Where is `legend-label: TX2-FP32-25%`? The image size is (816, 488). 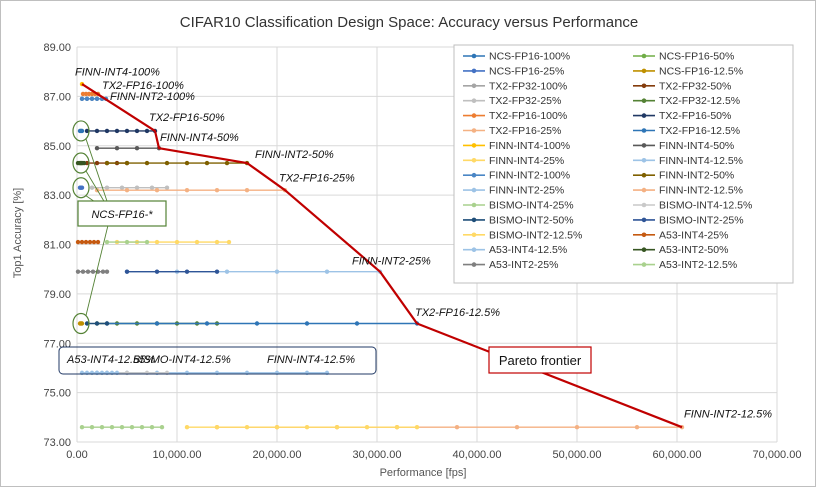 legend-label: TX2-FP32-25% is located at coordinates (525, 101).